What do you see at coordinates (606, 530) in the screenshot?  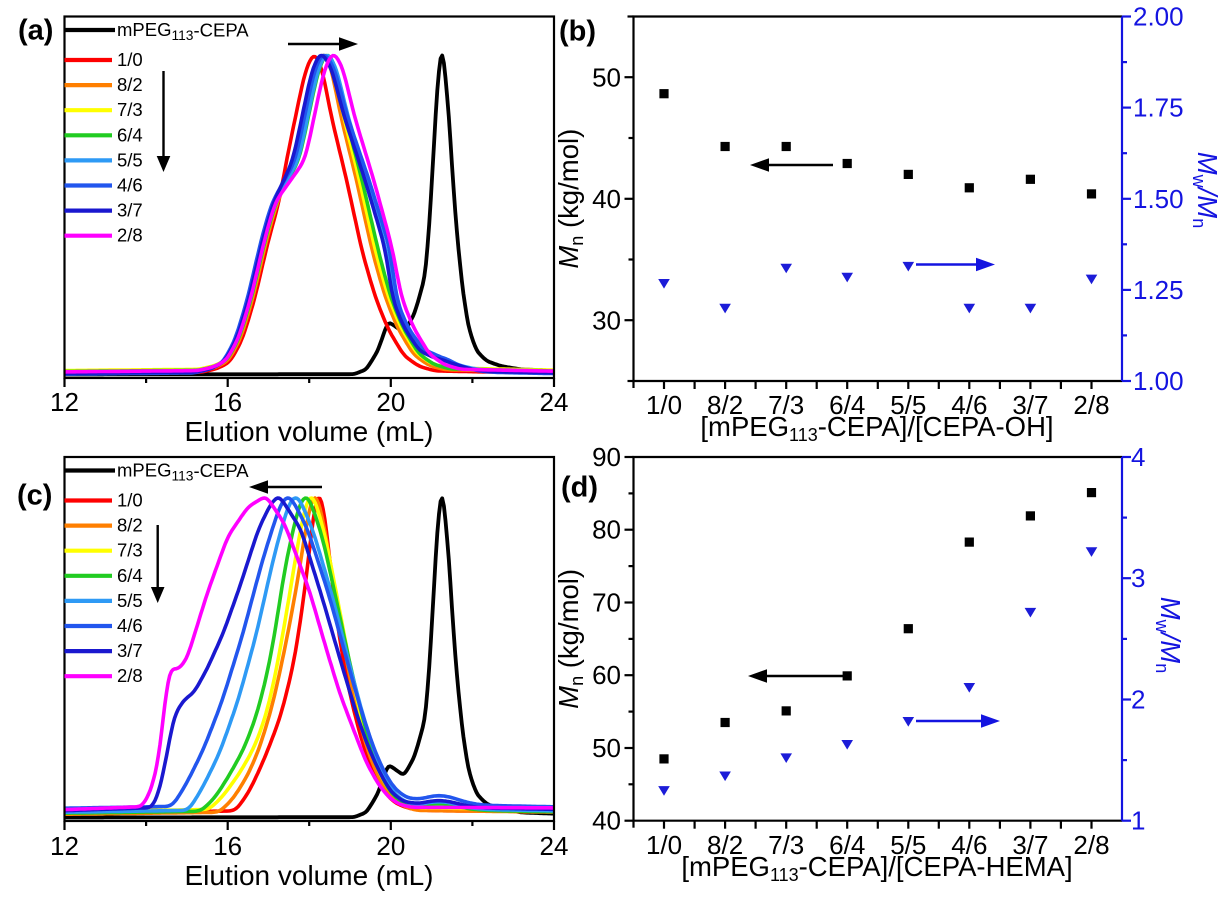 I see `svg-text: 80` at bounding box center [606, 530].